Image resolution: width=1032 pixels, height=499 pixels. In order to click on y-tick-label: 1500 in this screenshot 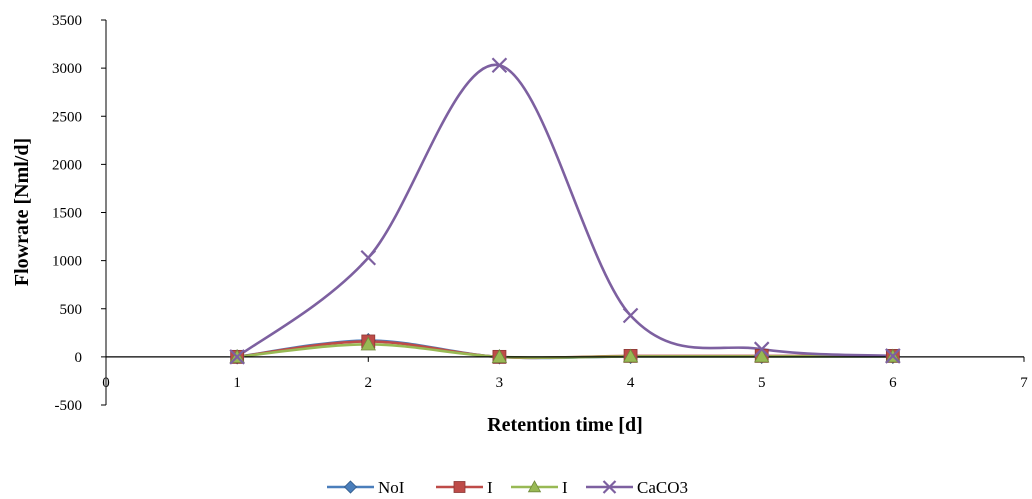, I will do `click(67, 214)`.